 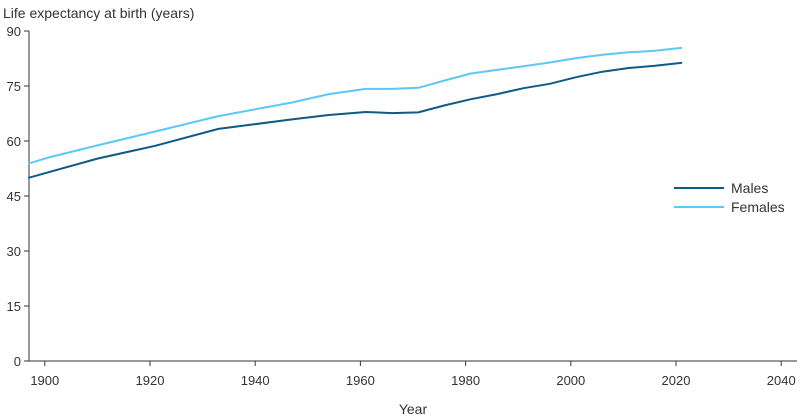 What do you see at coordinates (413, 409) in the screenshot?
I see `x-axis-title: Year` at bounding box center [413, 409].